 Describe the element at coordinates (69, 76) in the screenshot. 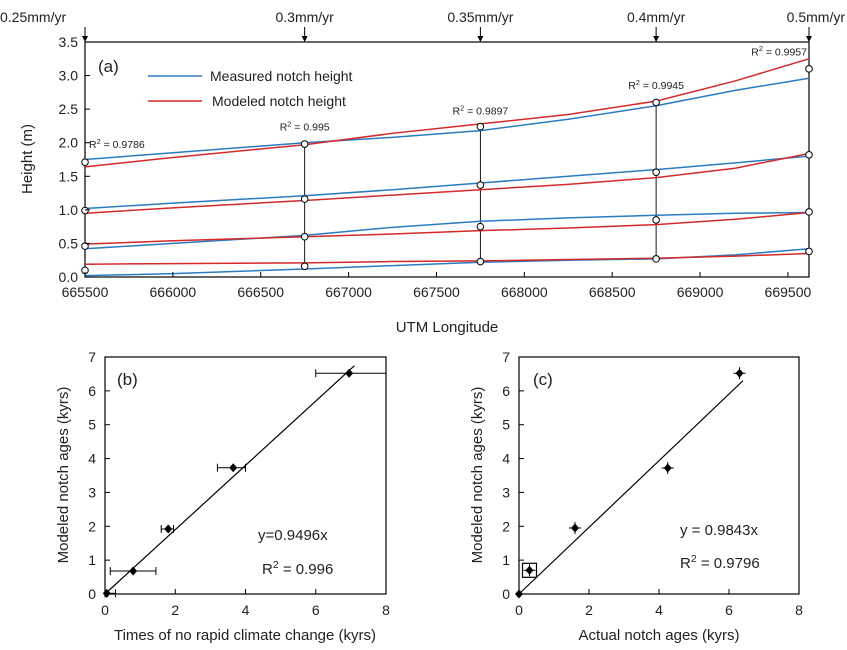

I see `y-tick-label: 3.0` at that location.